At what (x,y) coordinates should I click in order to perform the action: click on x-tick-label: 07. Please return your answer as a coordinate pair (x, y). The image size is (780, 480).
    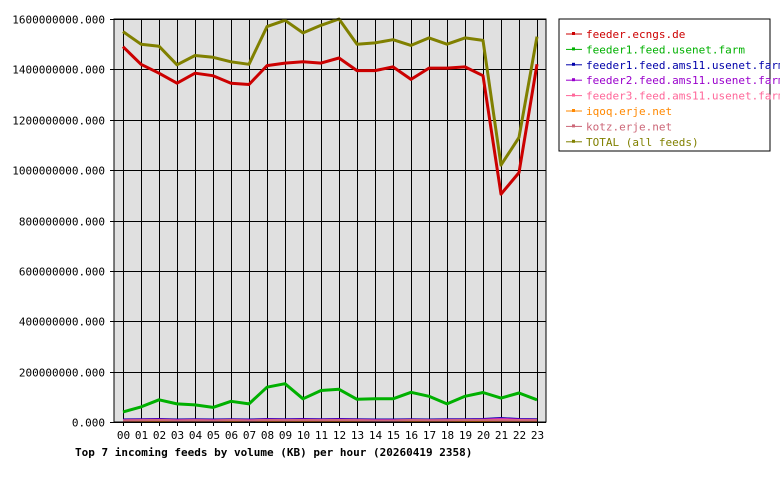
    Looking at the image, I should click on (249, 435).